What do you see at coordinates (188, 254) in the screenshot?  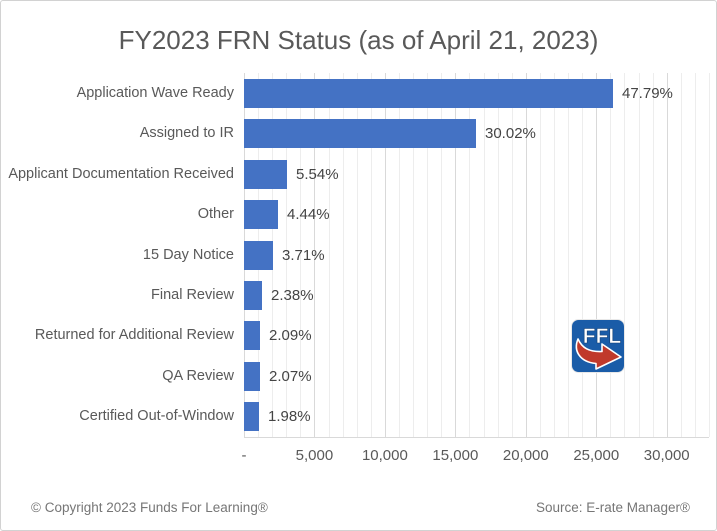 I see `category-label: 15 Day Notice` at bounding box center [188, 254].